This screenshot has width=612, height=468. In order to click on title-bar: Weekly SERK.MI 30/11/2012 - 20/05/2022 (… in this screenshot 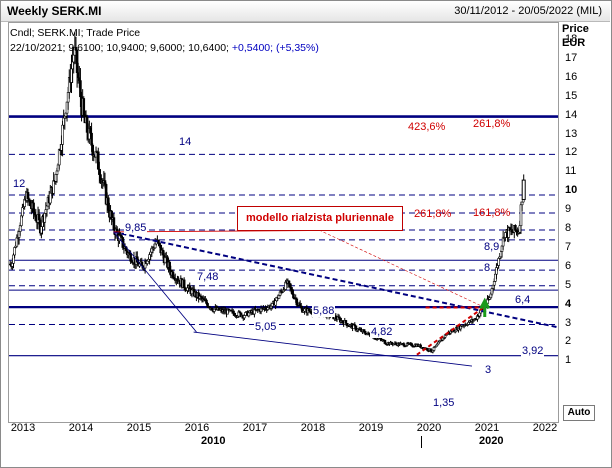, I will do `click(305, 11)`.